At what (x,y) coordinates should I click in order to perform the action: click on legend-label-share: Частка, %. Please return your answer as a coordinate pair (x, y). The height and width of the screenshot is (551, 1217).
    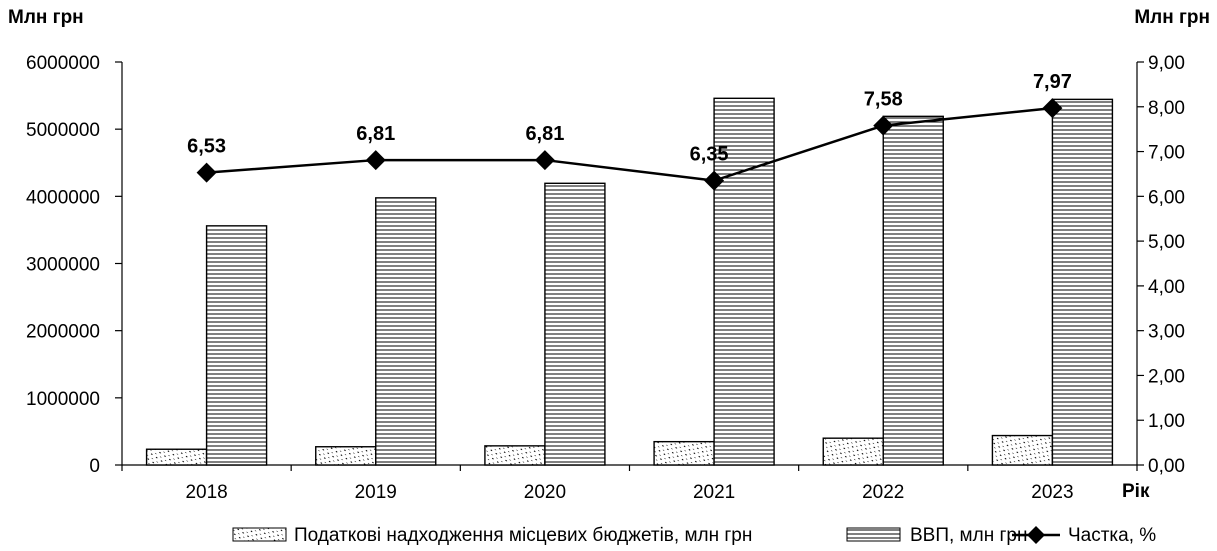
    Looking at the image, I should click on (1112, 535).